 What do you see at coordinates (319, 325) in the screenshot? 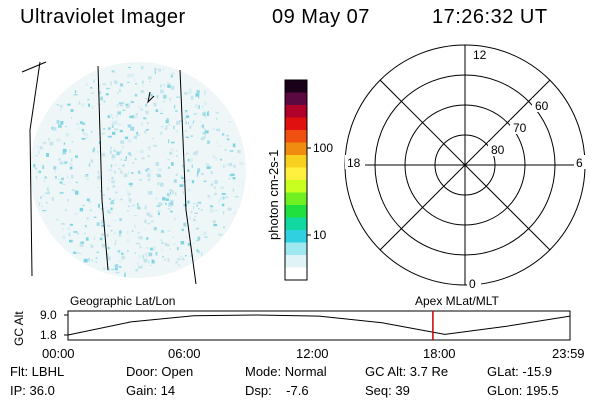
I see `timeline-frame` at bounding box center [319, 325].